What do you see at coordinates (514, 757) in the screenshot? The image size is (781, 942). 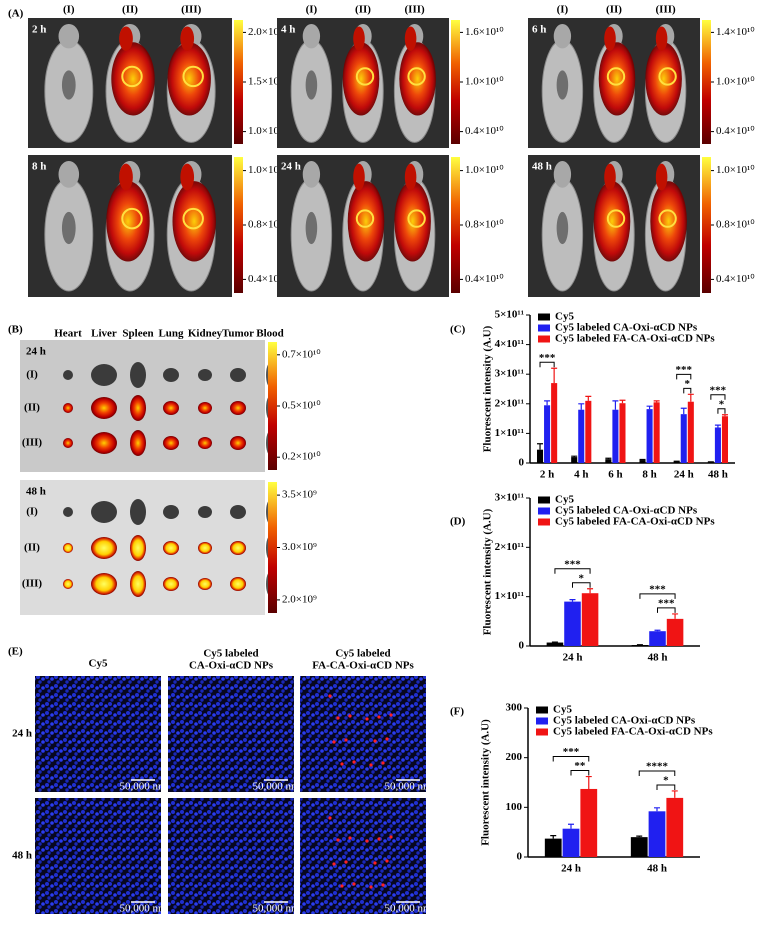 I see `y-tick-label: 200` at bounding box center [514, 757].